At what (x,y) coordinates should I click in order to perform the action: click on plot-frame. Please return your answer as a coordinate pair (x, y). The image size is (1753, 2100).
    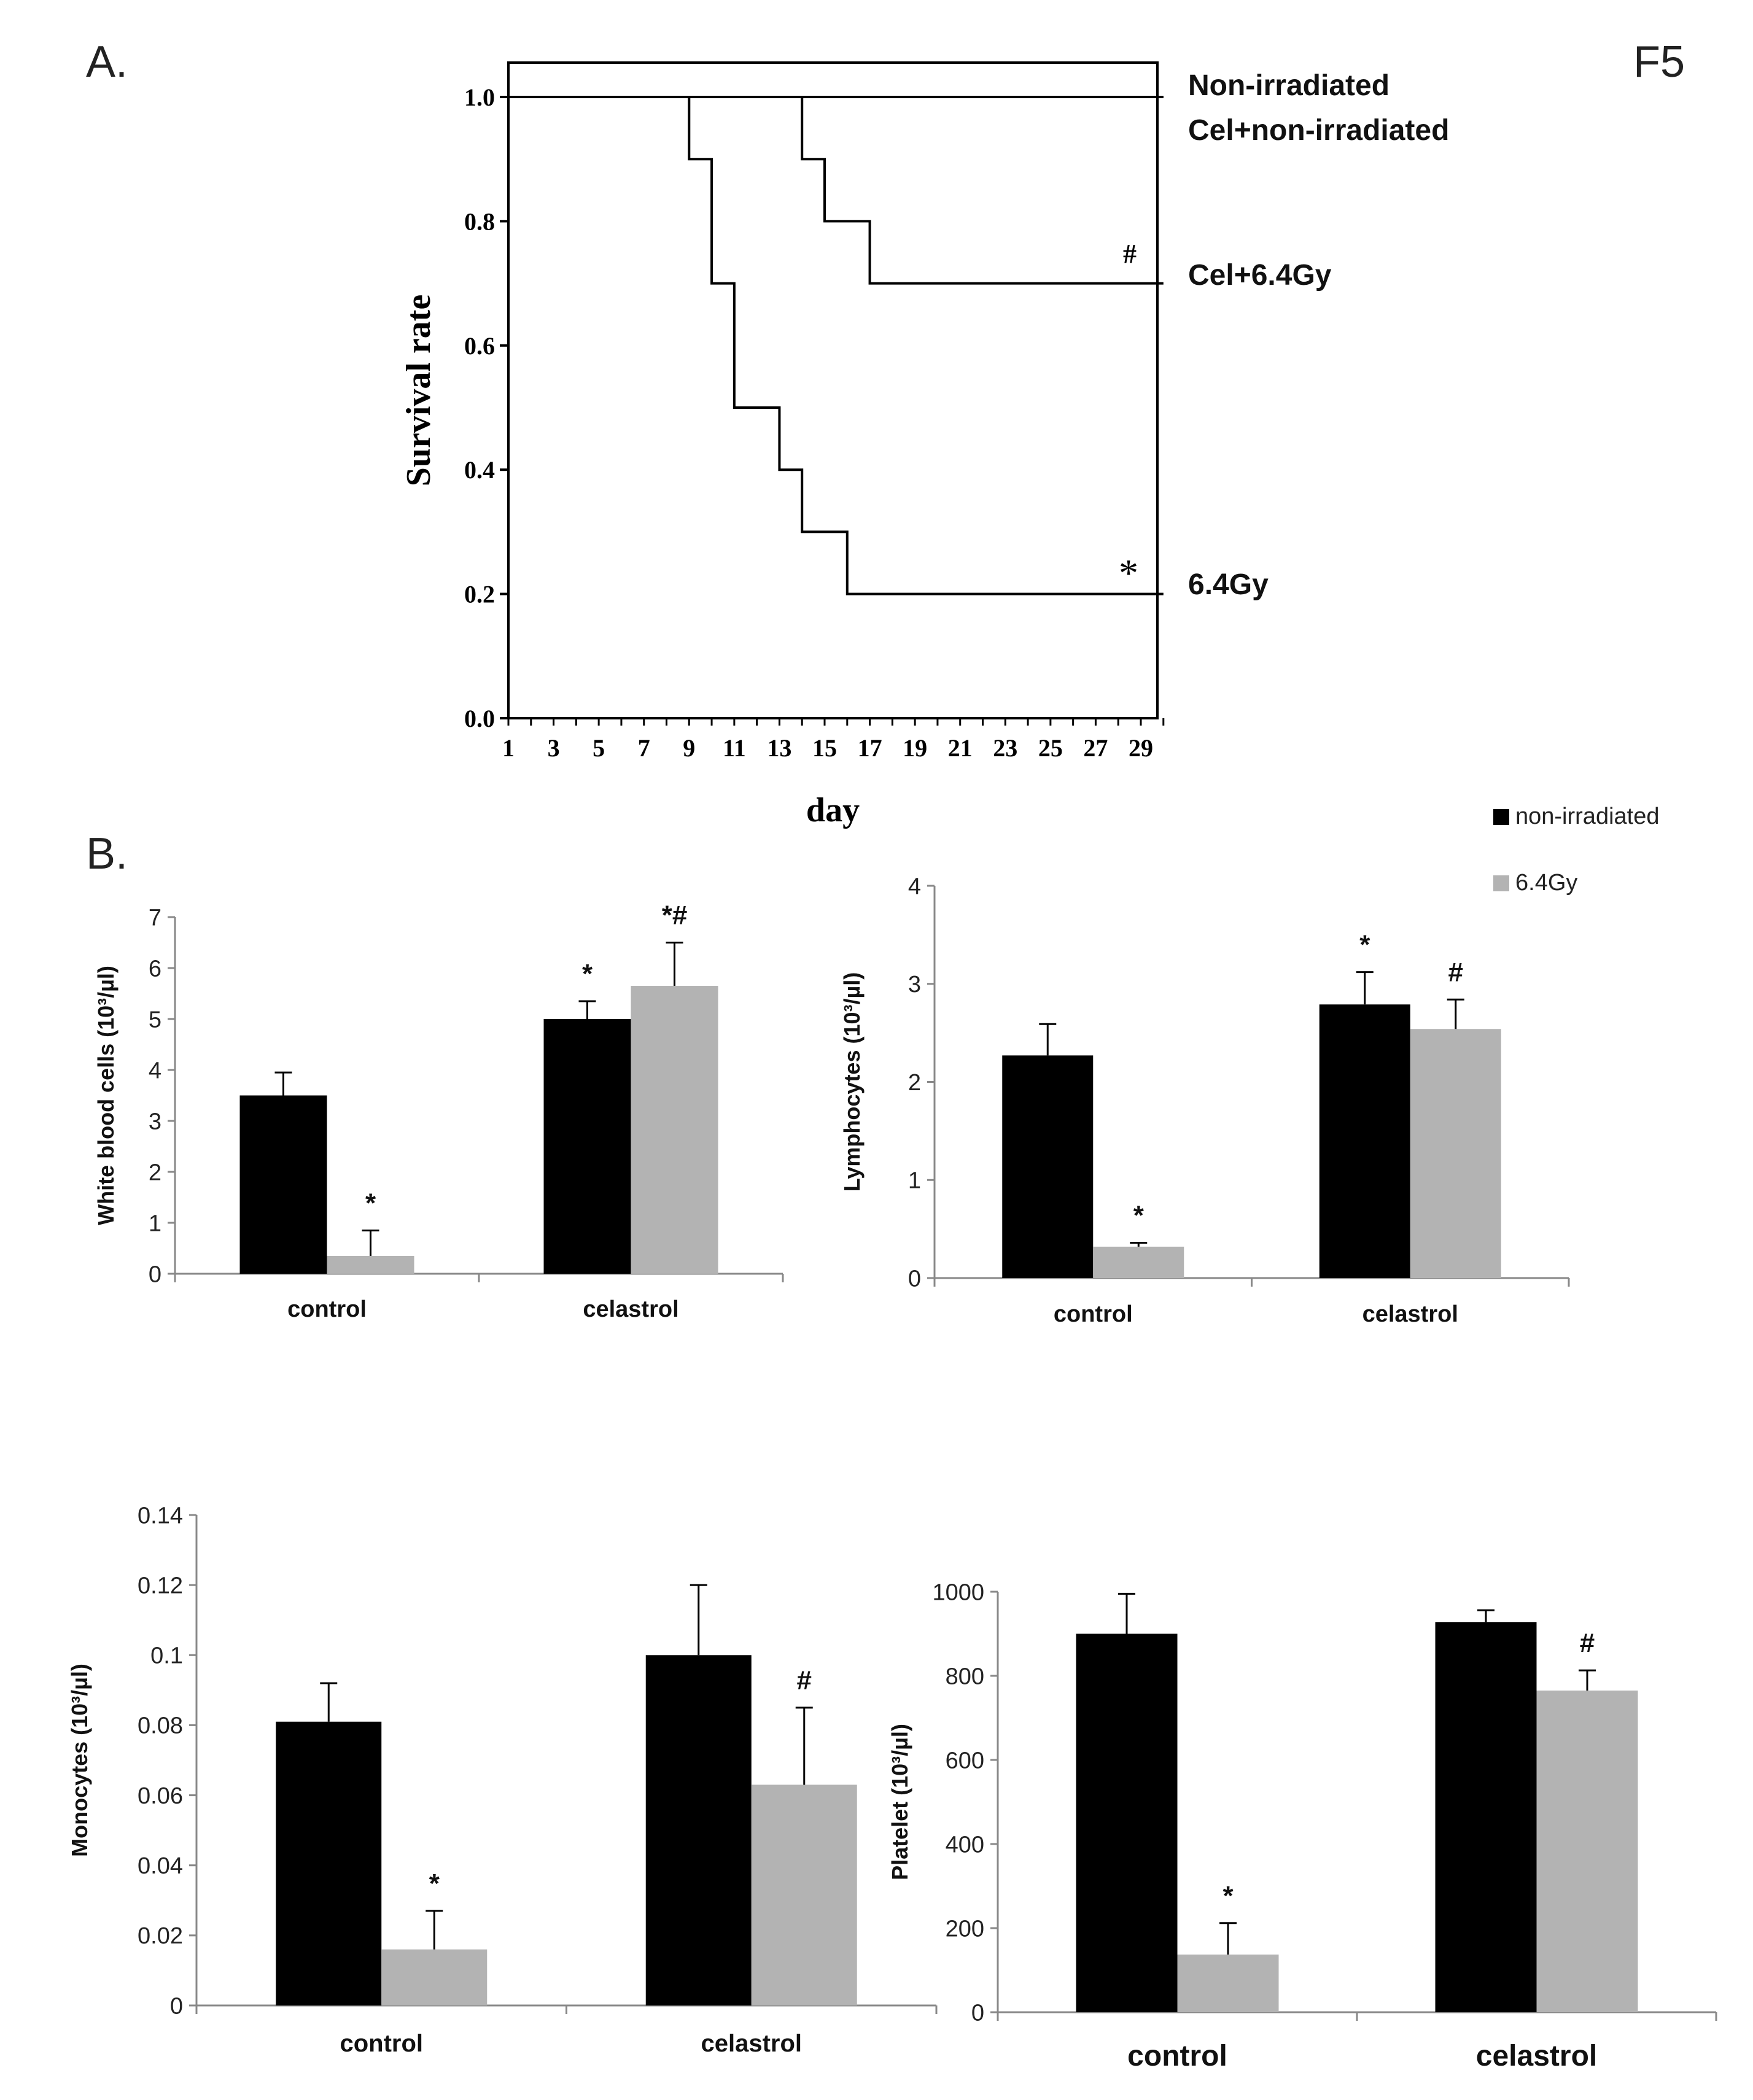
    Looking at the image, I should click on (833, 390).